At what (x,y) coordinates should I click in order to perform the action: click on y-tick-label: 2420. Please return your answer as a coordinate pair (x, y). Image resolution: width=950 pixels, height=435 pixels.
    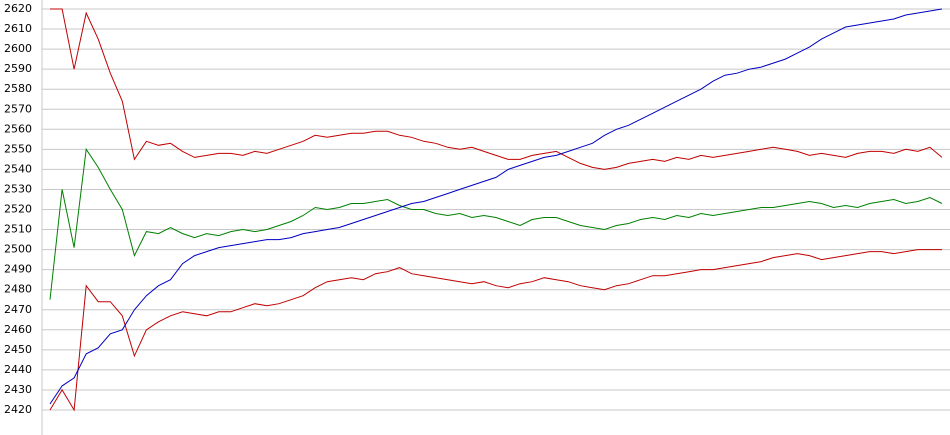
    Looking at the image, I should click on (18, 409).